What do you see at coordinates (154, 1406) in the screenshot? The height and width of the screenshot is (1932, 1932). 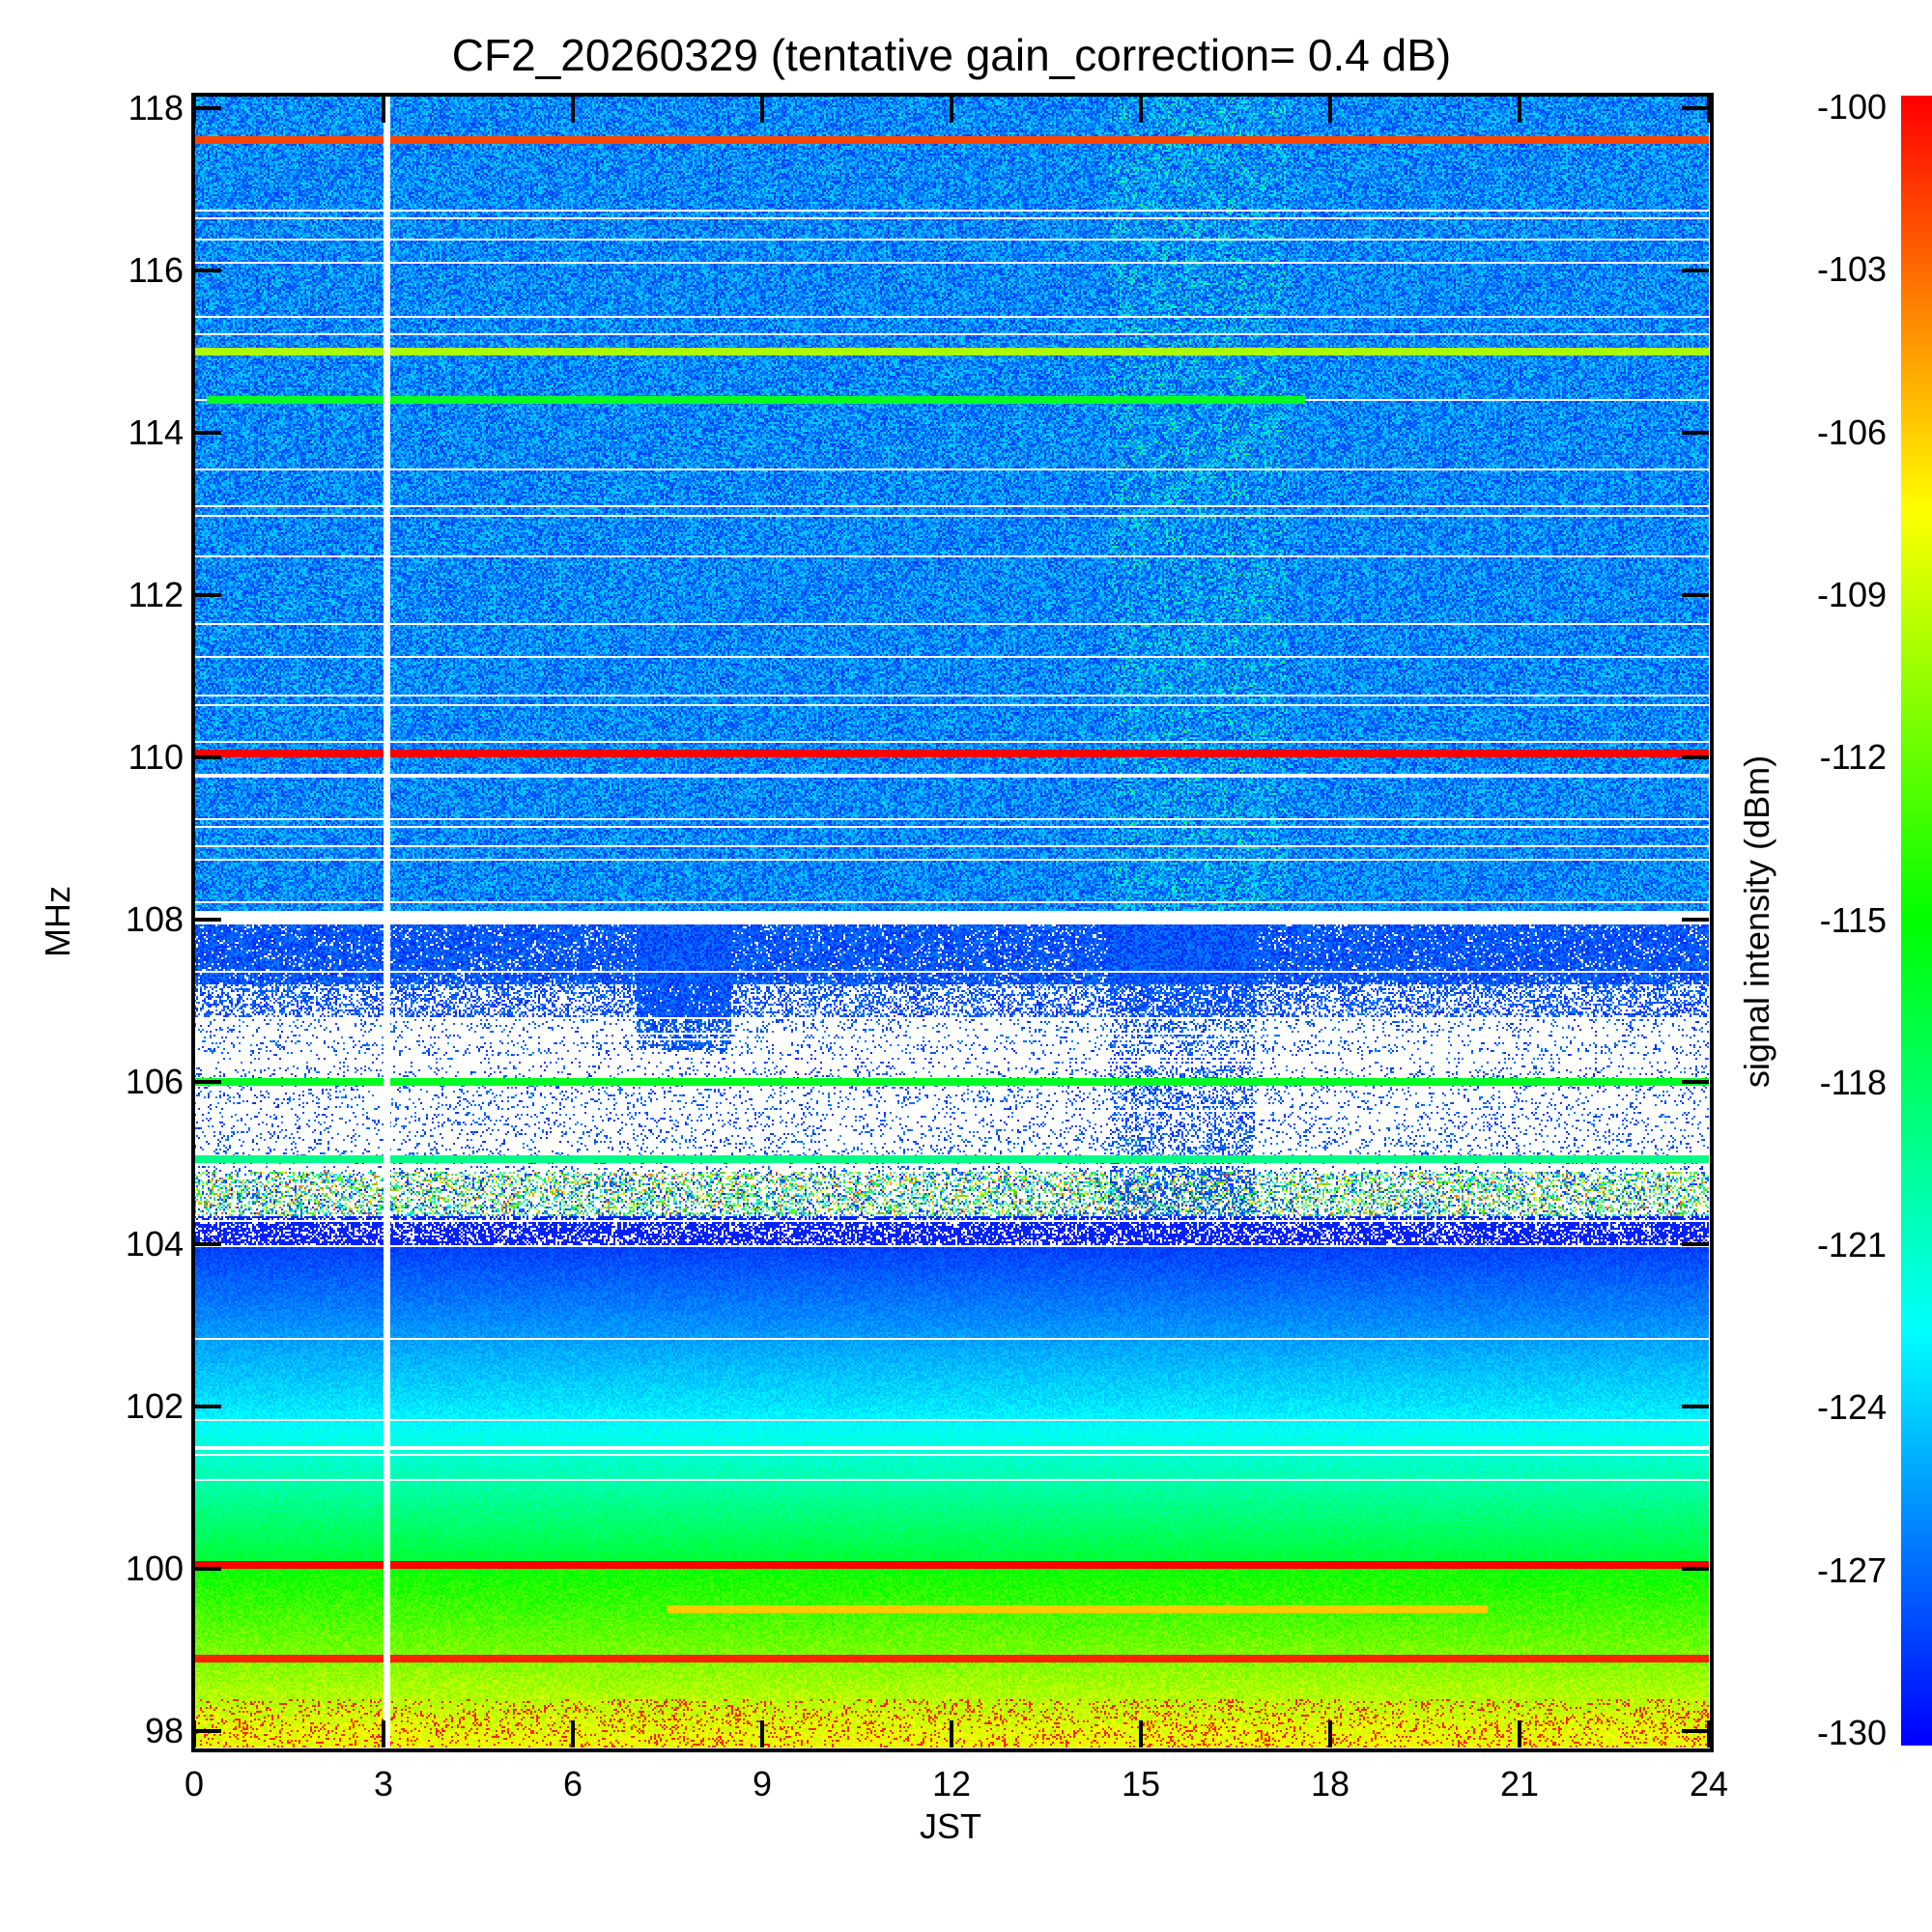 I see `y-tick-label: 102` at bounding box center [154, 1406].